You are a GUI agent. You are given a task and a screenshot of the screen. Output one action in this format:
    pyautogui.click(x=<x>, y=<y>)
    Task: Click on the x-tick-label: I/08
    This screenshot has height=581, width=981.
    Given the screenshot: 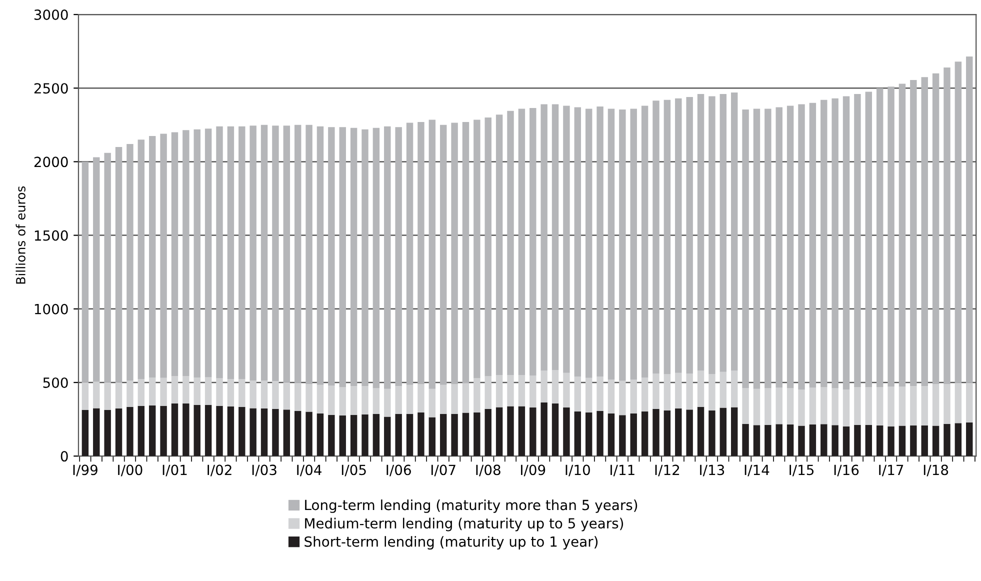 What is the action you would take?
    pyautogui.click(x=488, y=470)
    